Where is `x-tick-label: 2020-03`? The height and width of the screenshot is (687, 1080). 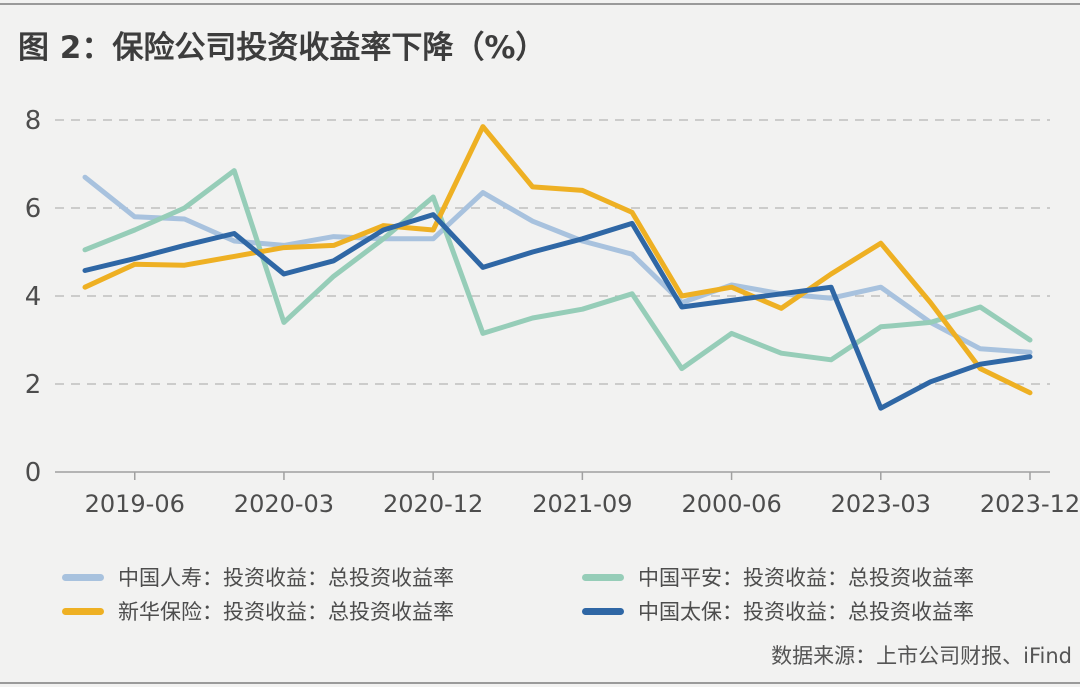
x-tick-label: 2020-03 is located at coordinates (284, 504).